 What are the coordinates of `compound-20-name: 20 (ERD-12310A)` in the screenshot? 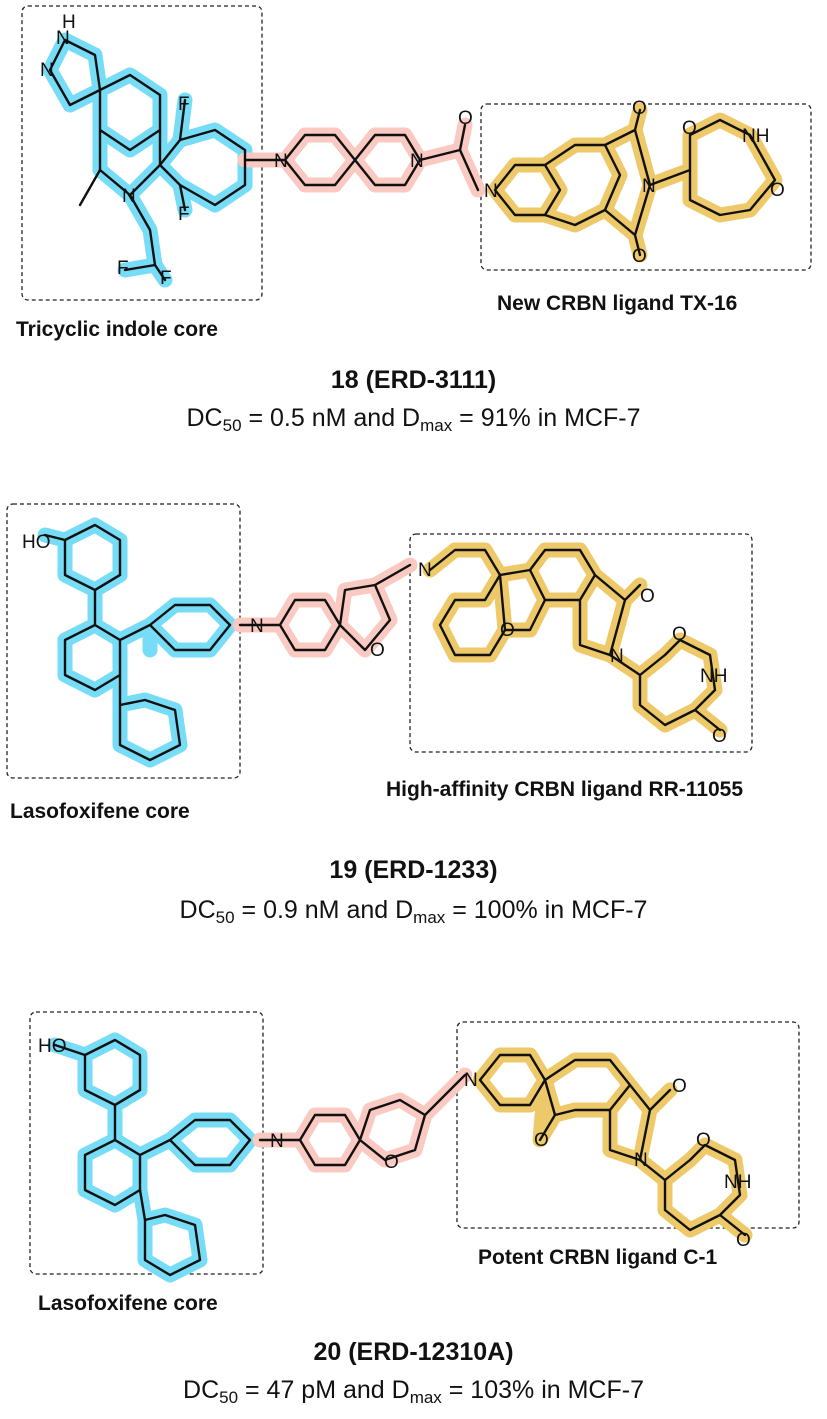 It's located at (413, 1352).